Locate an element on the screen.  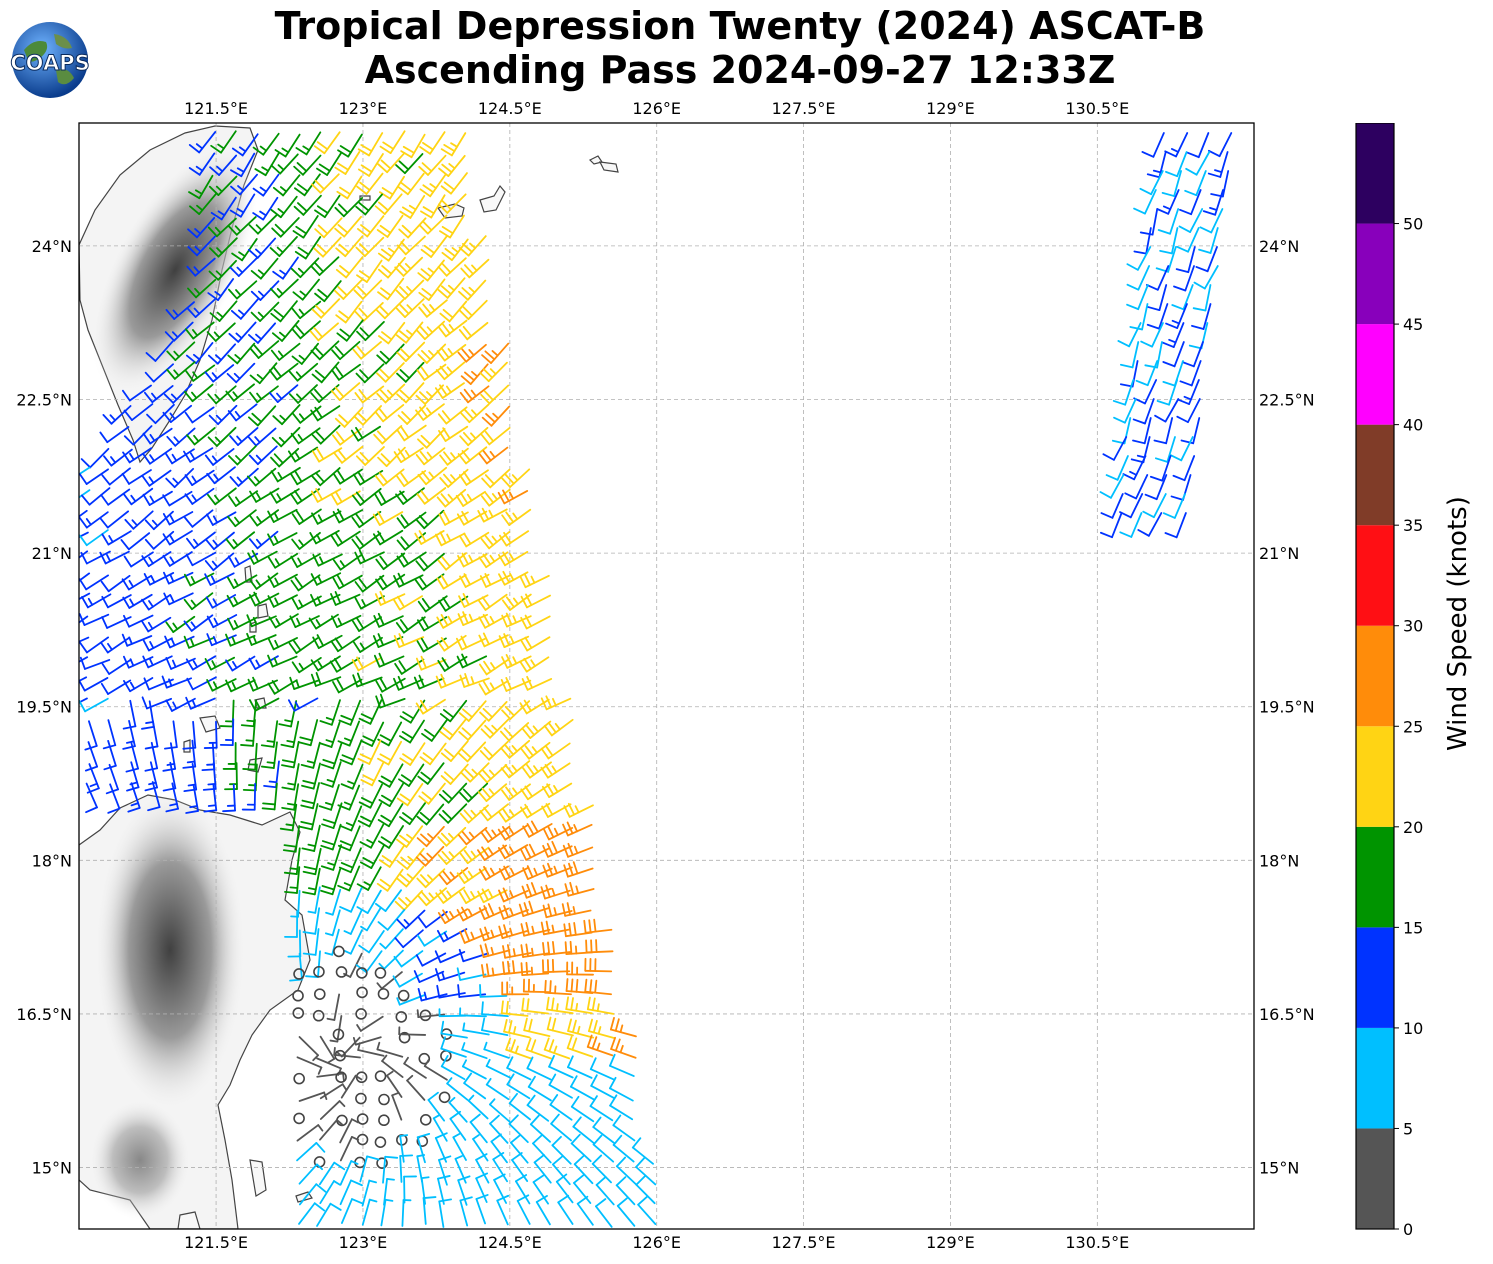
lon-tick-top-0: 121.5°E is located at coordinates (216, 108).